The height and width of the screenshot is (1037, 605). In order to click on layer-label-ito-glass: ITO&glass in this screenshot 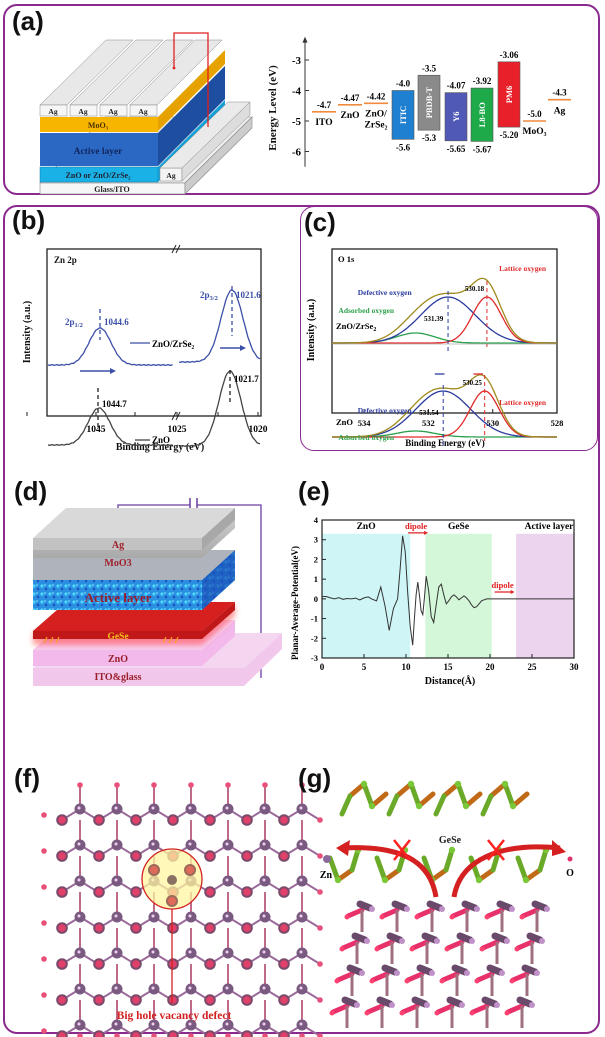, I will do `click(117, 677)`.